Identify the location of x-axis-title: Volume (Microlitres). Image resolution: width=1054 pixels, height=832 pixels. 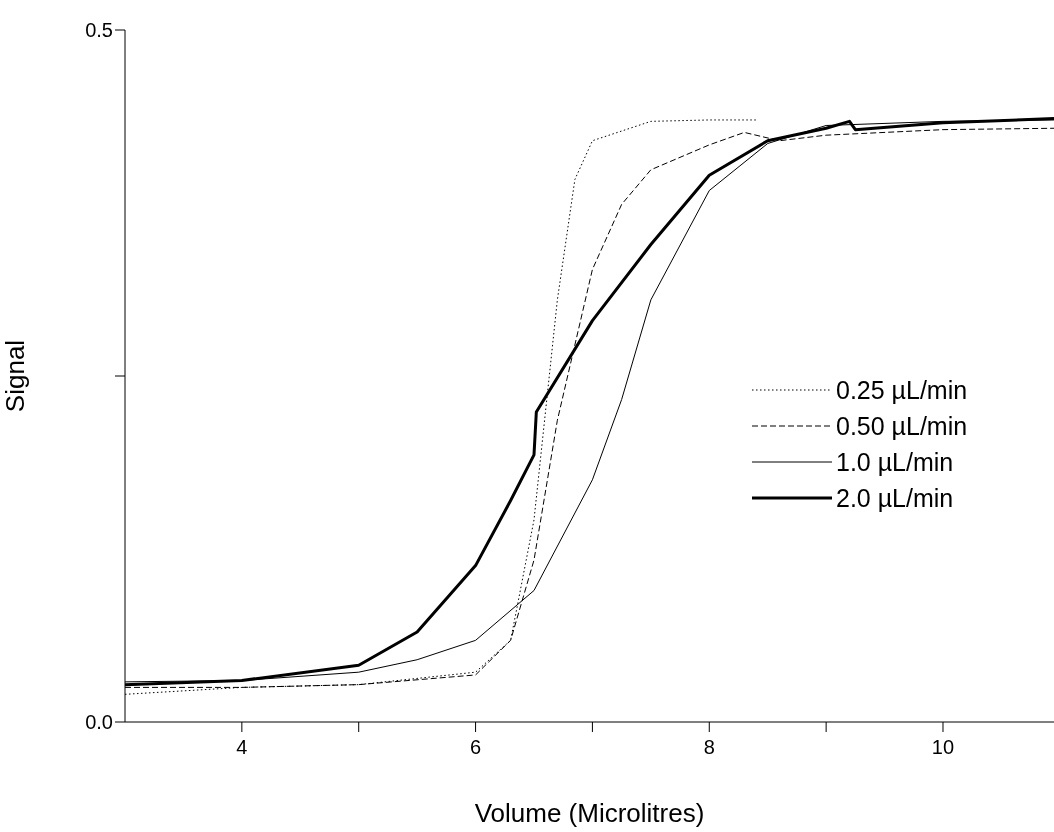
(589, 813).